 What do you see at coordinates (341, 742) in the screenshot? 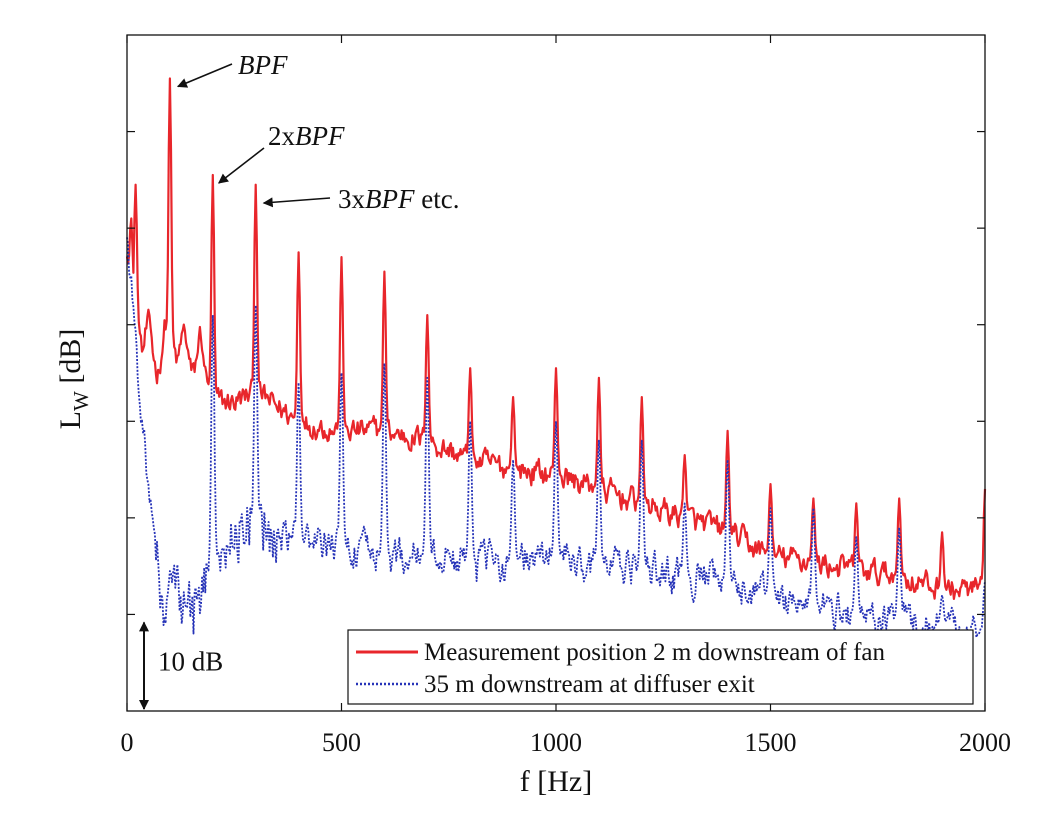
I see `x-tick-label: 500` at bounding box center [341, 742].